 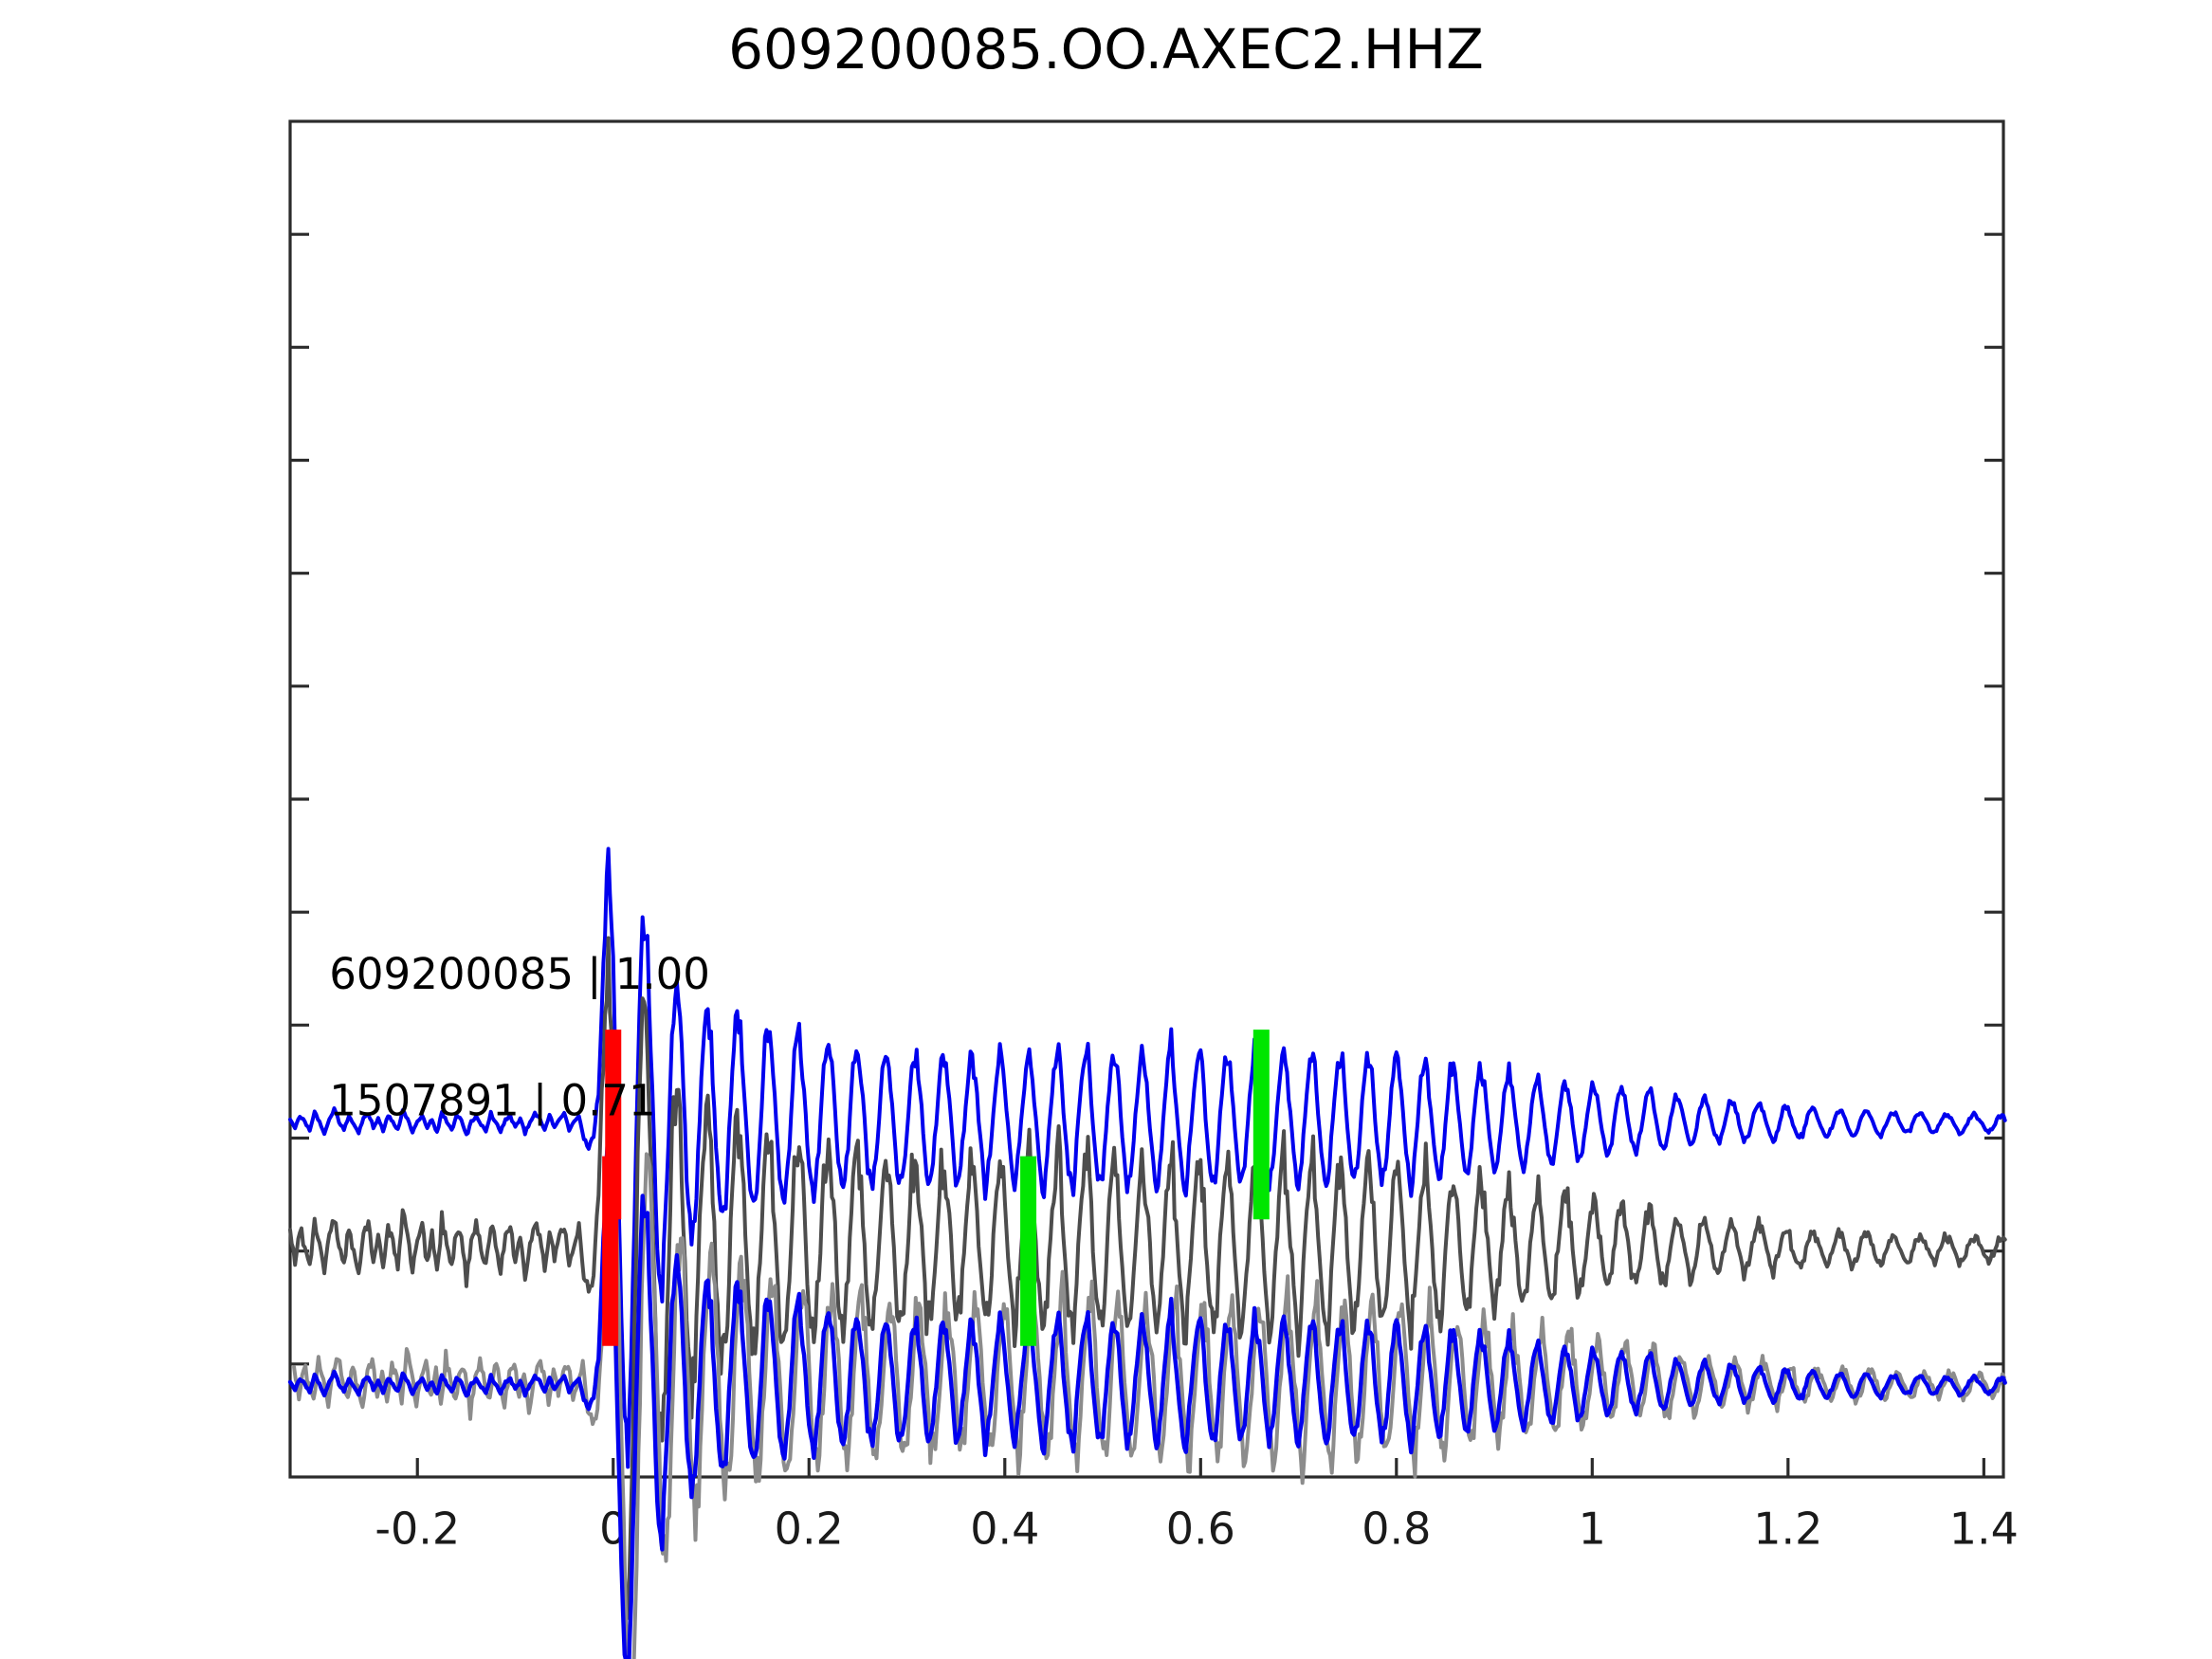 I want to click on x-axis-ticks: -0.2 0 0.2 0.4 0.6 0.8 1 1.2 1.4, so click(x=1197, y=1506).